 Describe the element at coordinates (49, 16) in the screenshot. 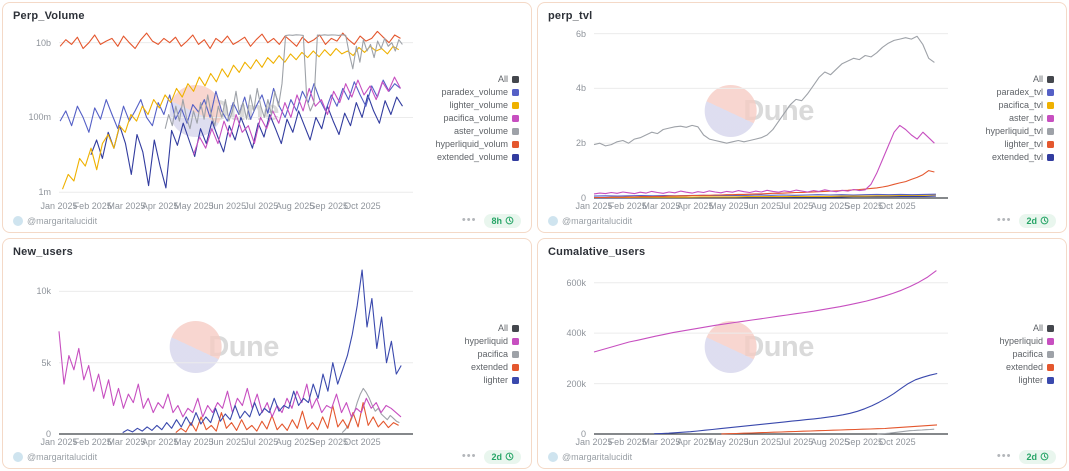

I see `chart-title: Perp_Volume` at that location.